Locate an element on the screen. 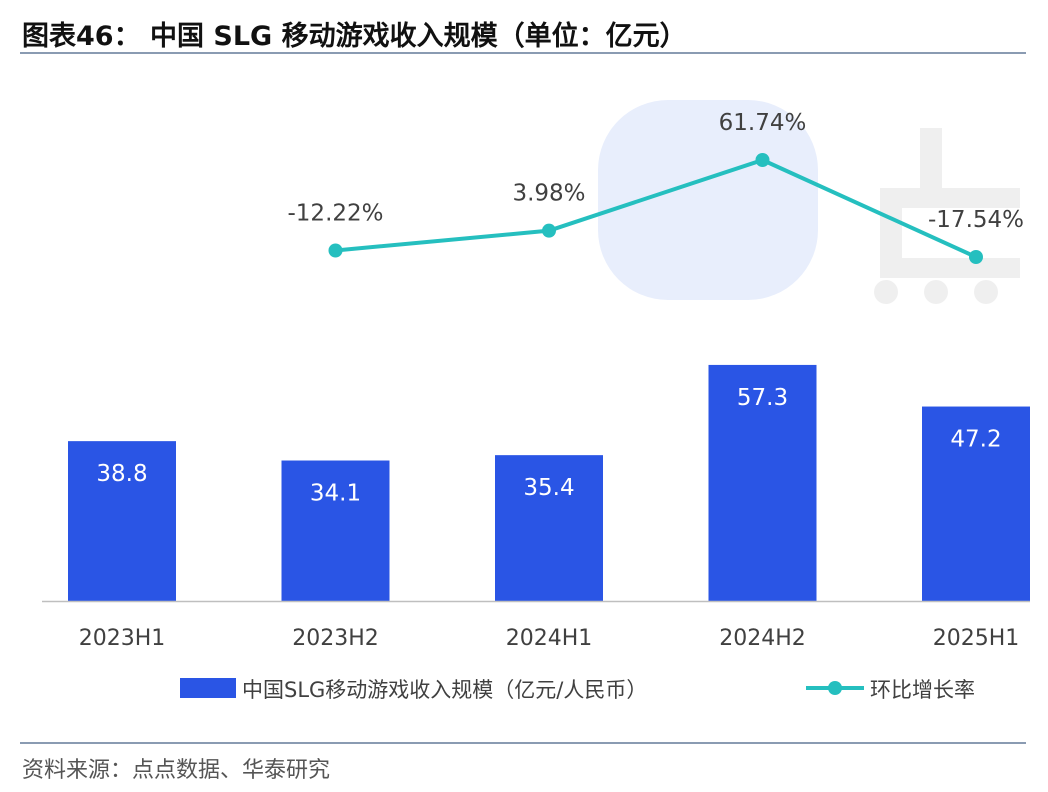  legend-line-label: 环比增长率 is located at coordinates (922, 690).